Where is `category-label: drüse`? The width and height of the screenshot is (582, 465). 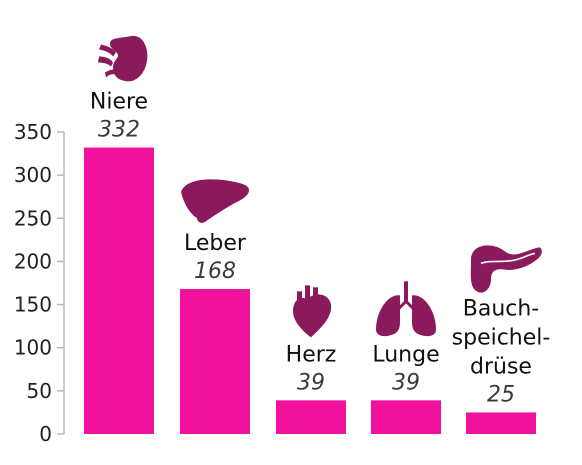
category-label: drüse is located at coordinates (501, 366).